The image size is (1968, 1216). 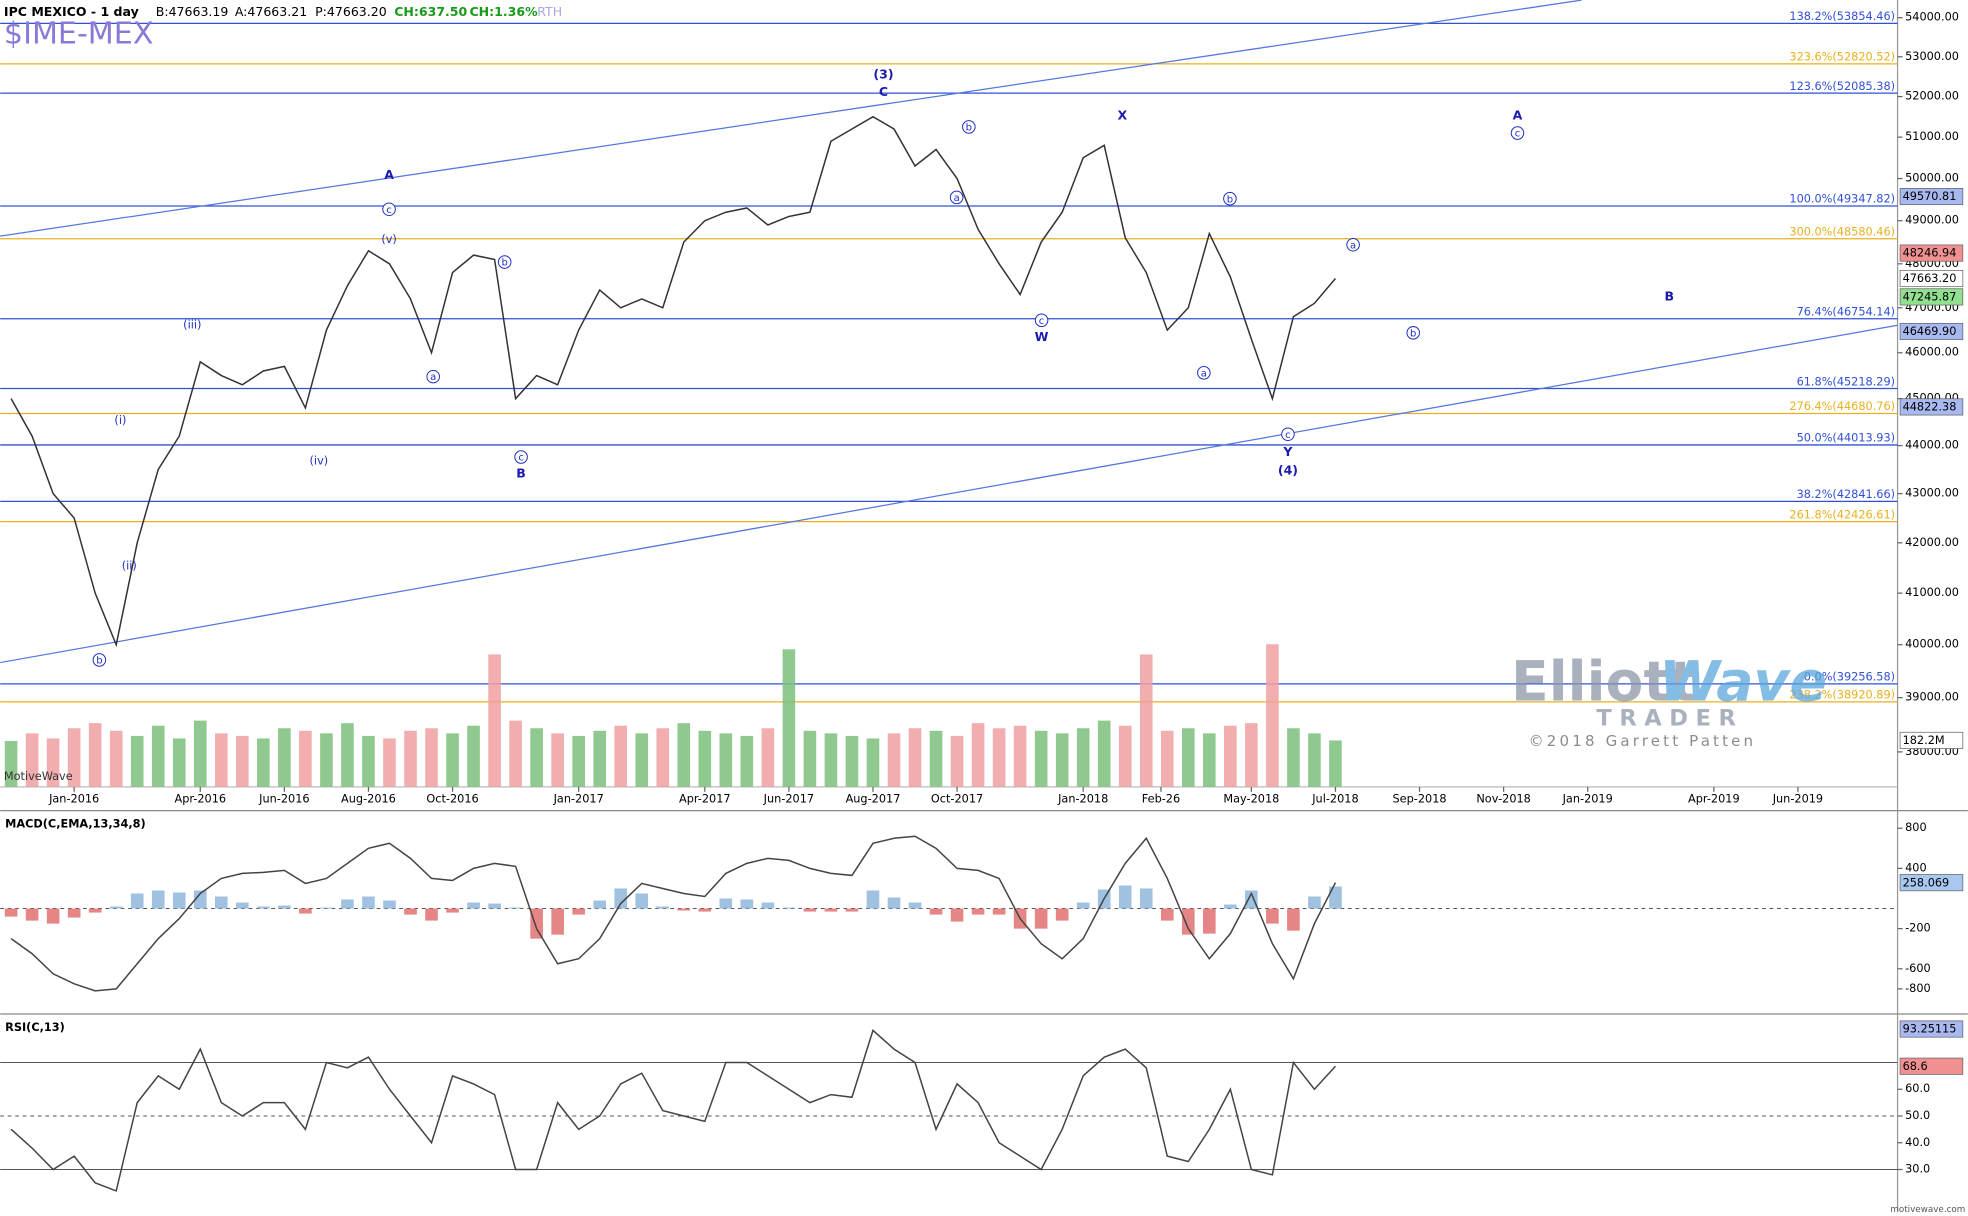 What do you see at coordinates (1932, 644) in the screenshot?
I see `y-tick-label: 40000.00` at bounding box center [1932, 644].